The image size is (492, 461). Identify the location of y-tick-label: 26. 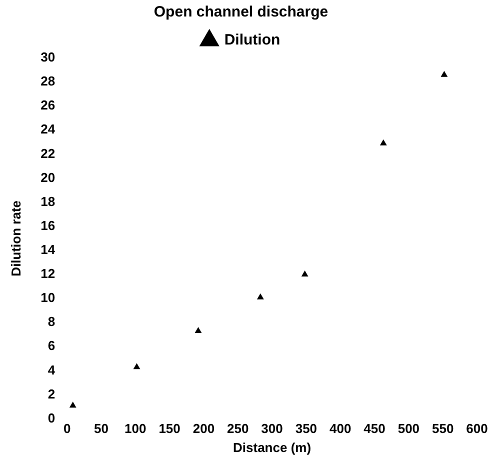
(48, 105).